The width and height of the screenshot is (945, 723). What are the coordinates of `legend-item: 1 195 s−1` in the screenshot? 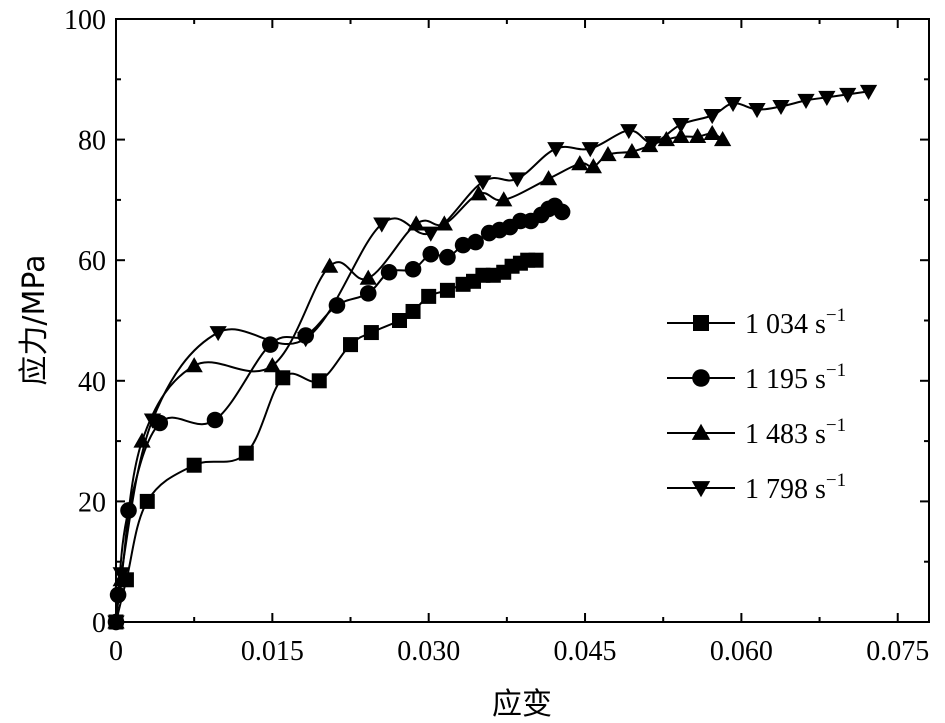 It's located at (756, 377).